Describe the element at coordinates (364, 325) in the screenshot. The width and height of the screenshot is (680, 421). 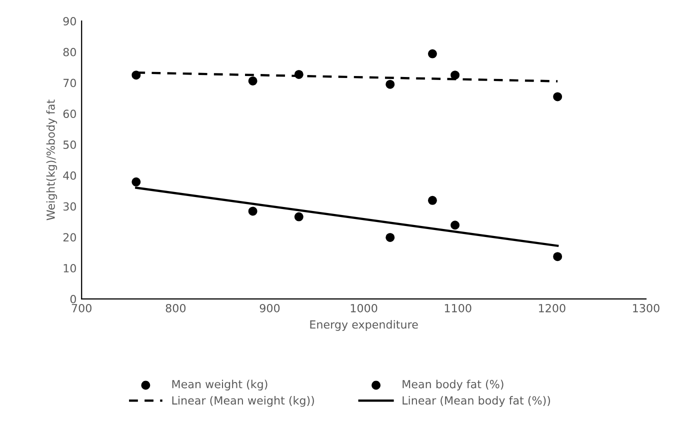
I see `x-axis-title: Energy expenditure` at that location.